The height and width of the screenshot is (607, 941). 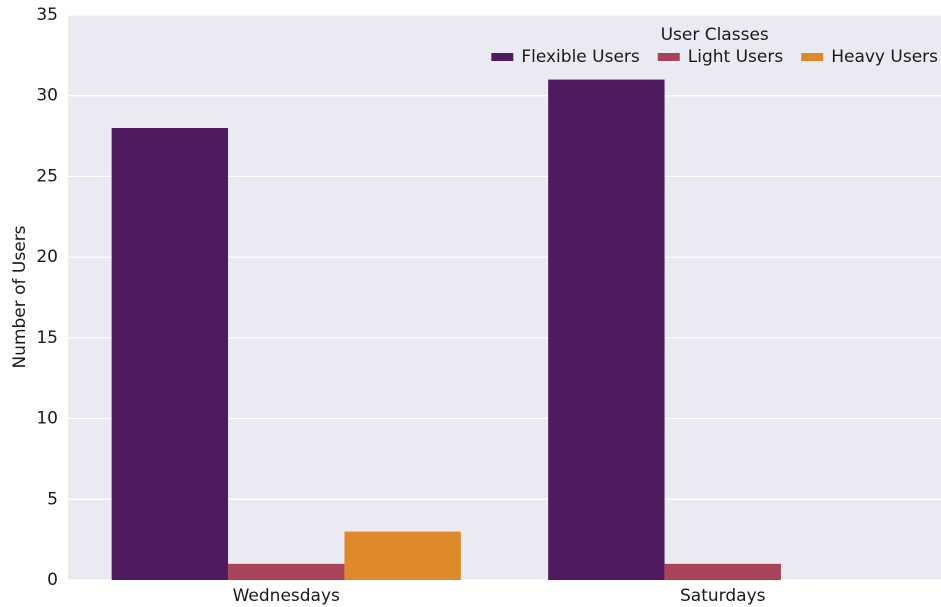 I want to click on legend-title: User Classes, so click(x=715, y=35).